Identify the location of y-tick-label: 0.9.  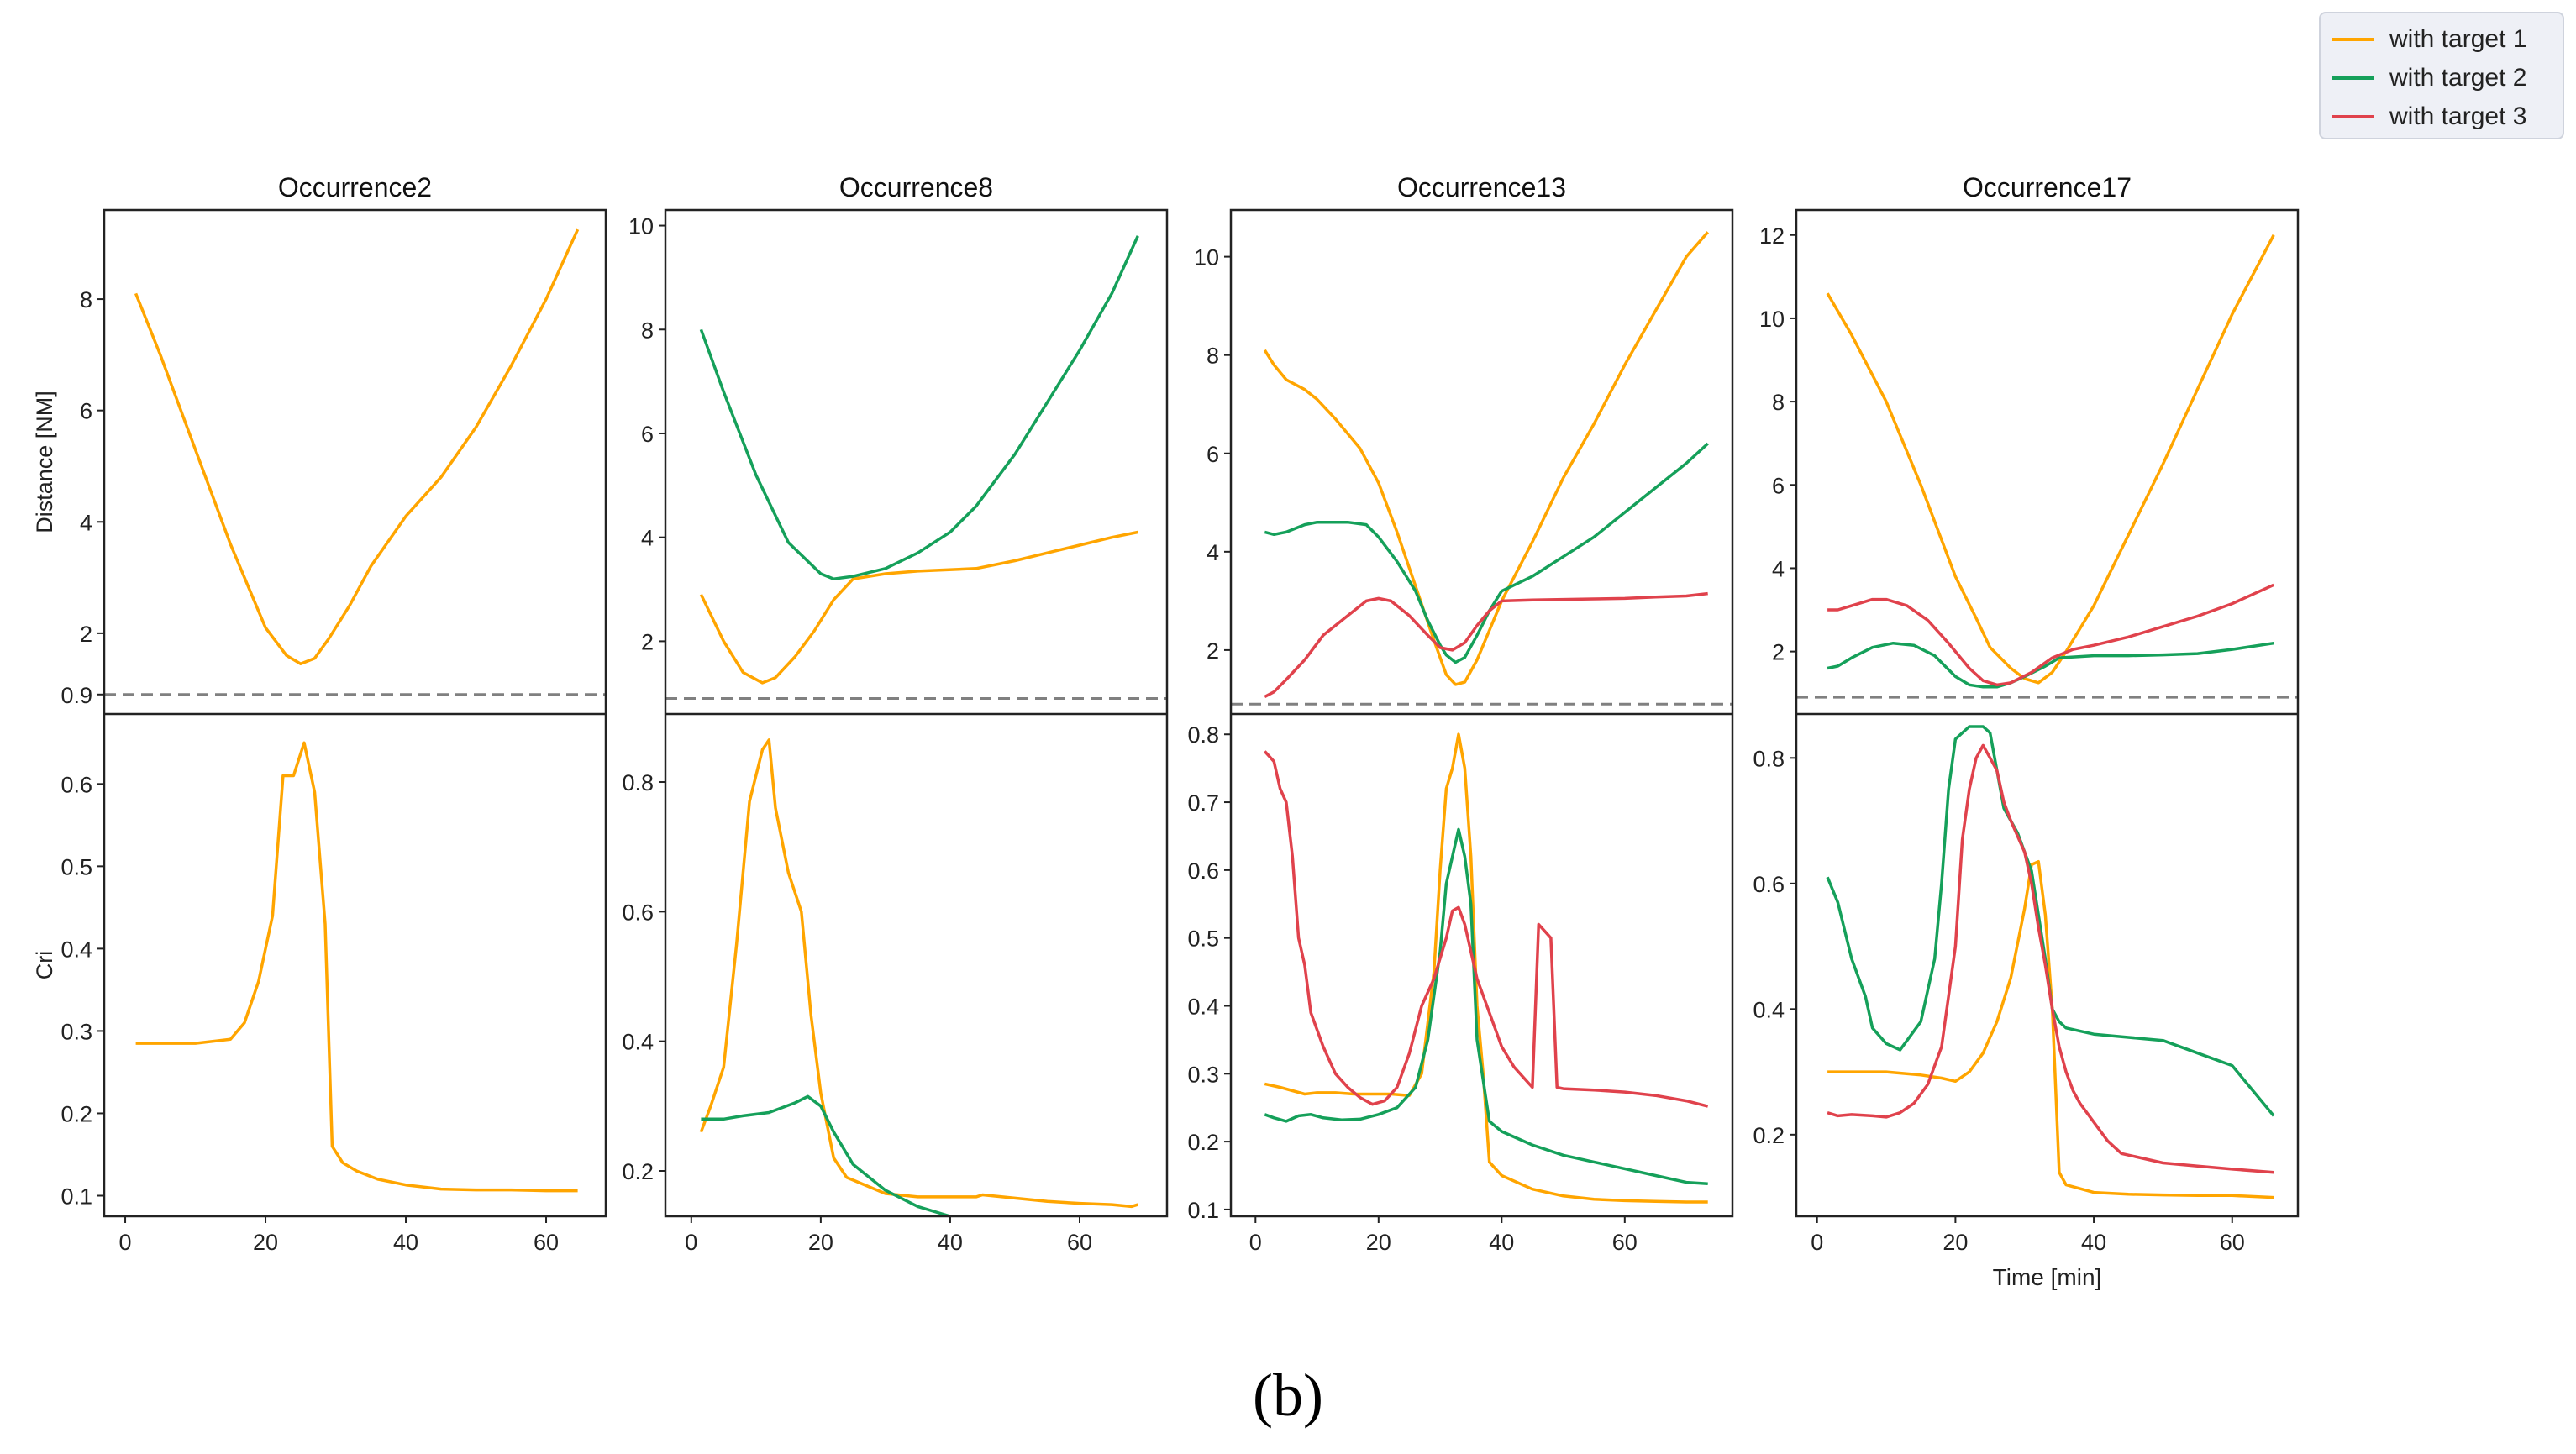
(76, 695).